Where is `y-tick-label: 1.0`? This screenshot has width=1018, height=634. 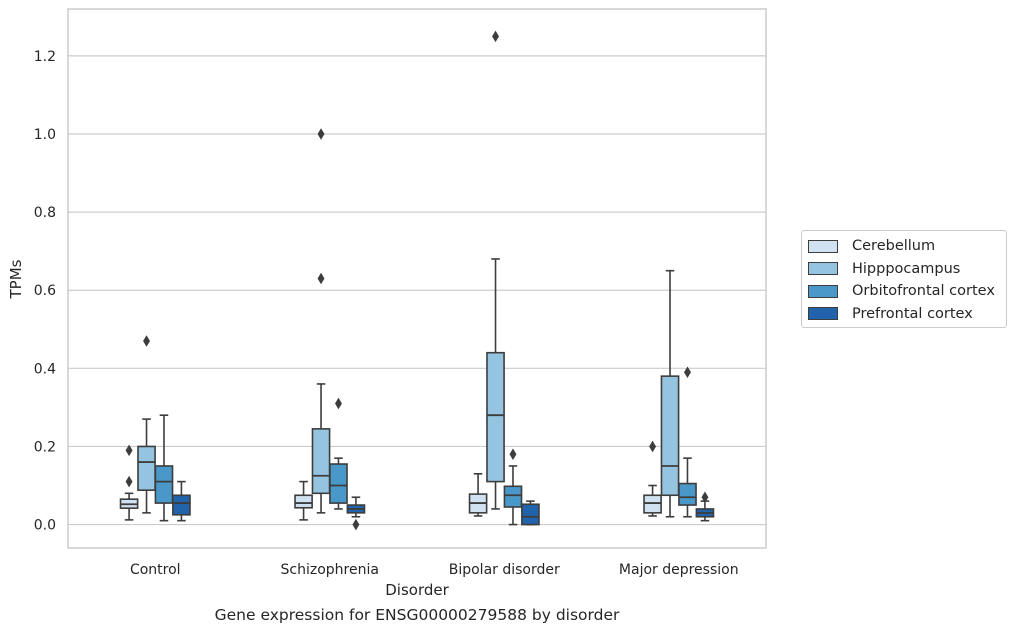 y-tick-label: 1.0 is located at coordinates (45, 135).